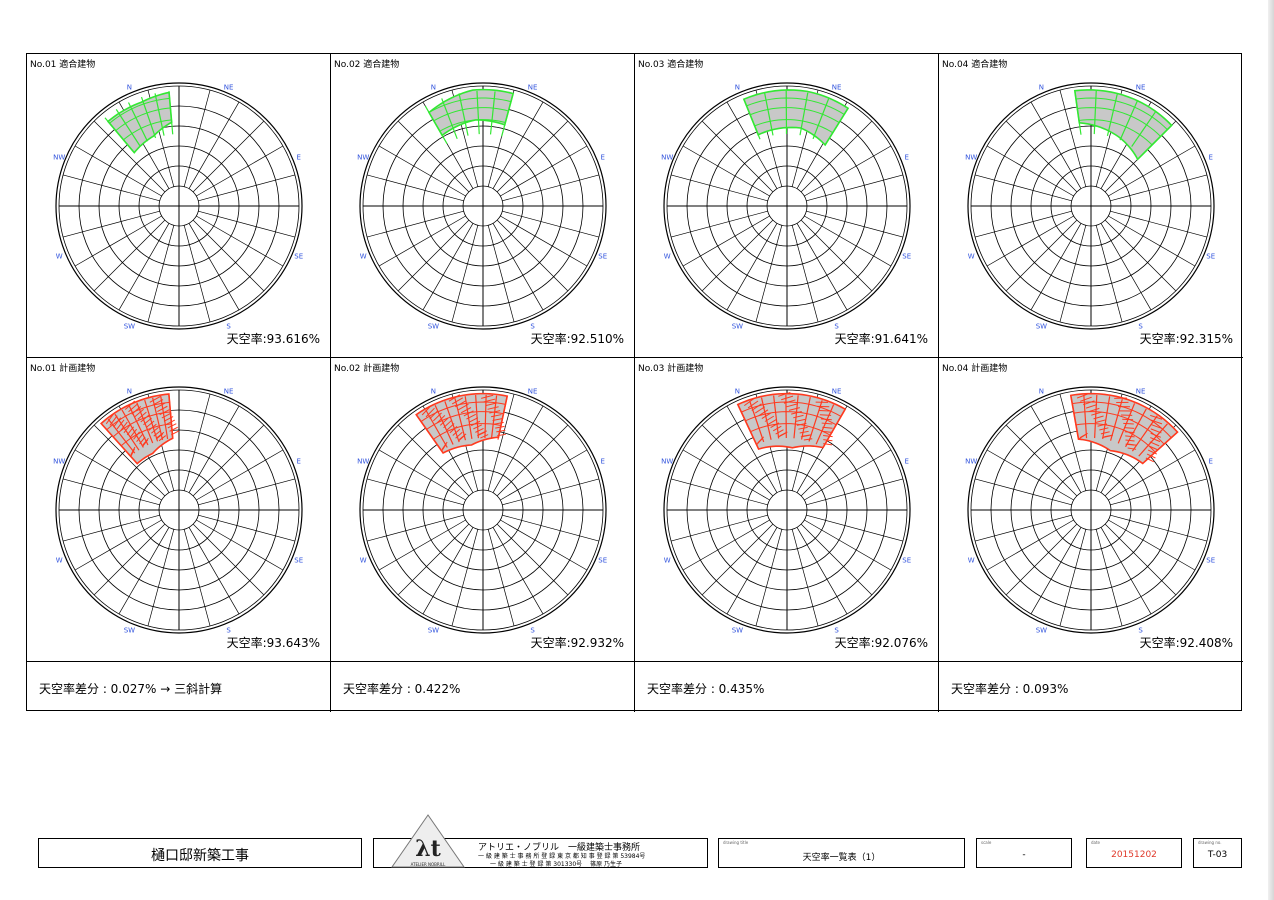  I want to click on cell-title: No.01 適合建物, so click(63, 65).